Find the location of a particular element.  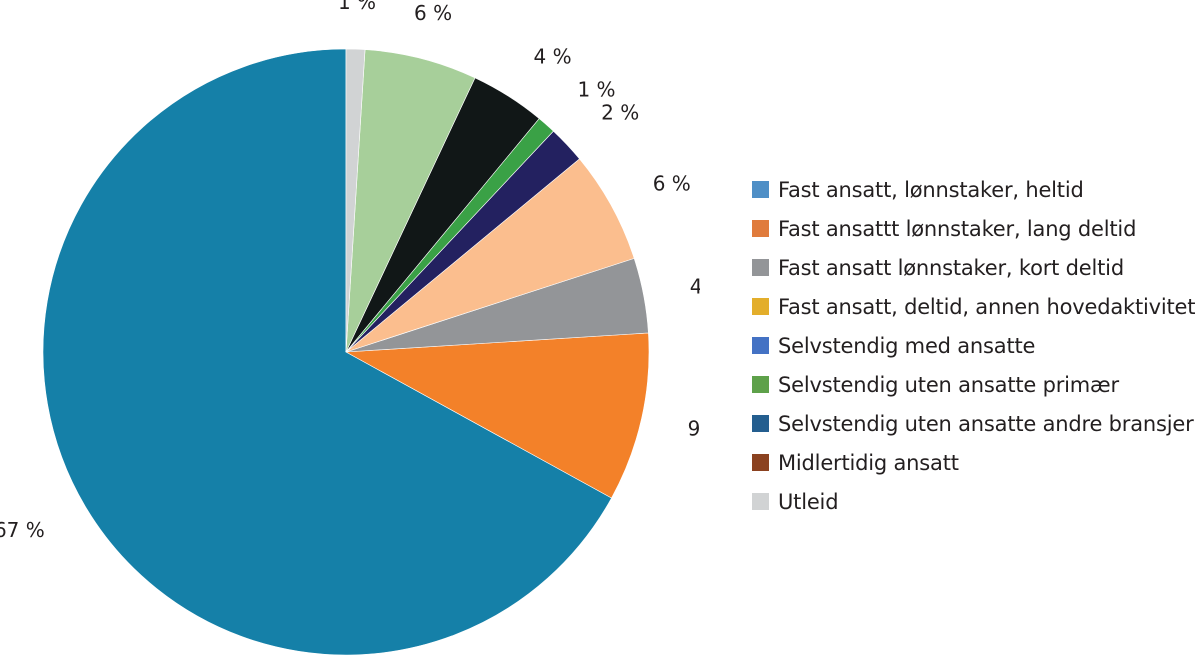

legend-item: Selvstendig med ansatte is located at coordinates (973, 345).